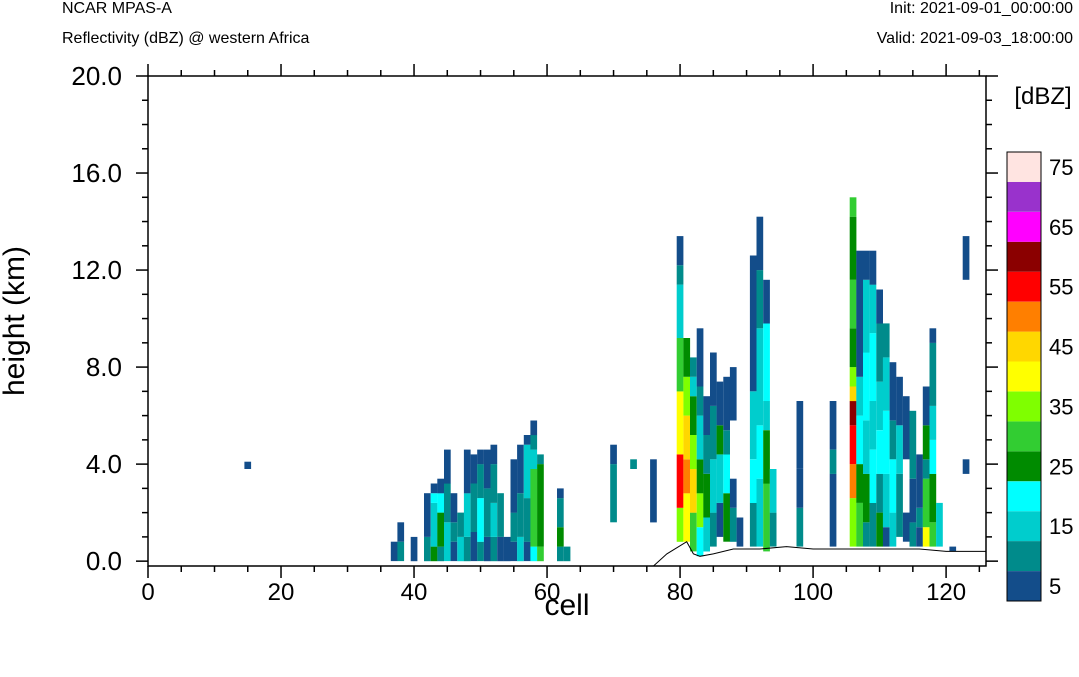 The width and height of the screenshot is (1079, 677). What do you see at coordinates (104, 367) in the screenshot?
I see `y-tick-label: 8.0` at bounding box center [104, 367].